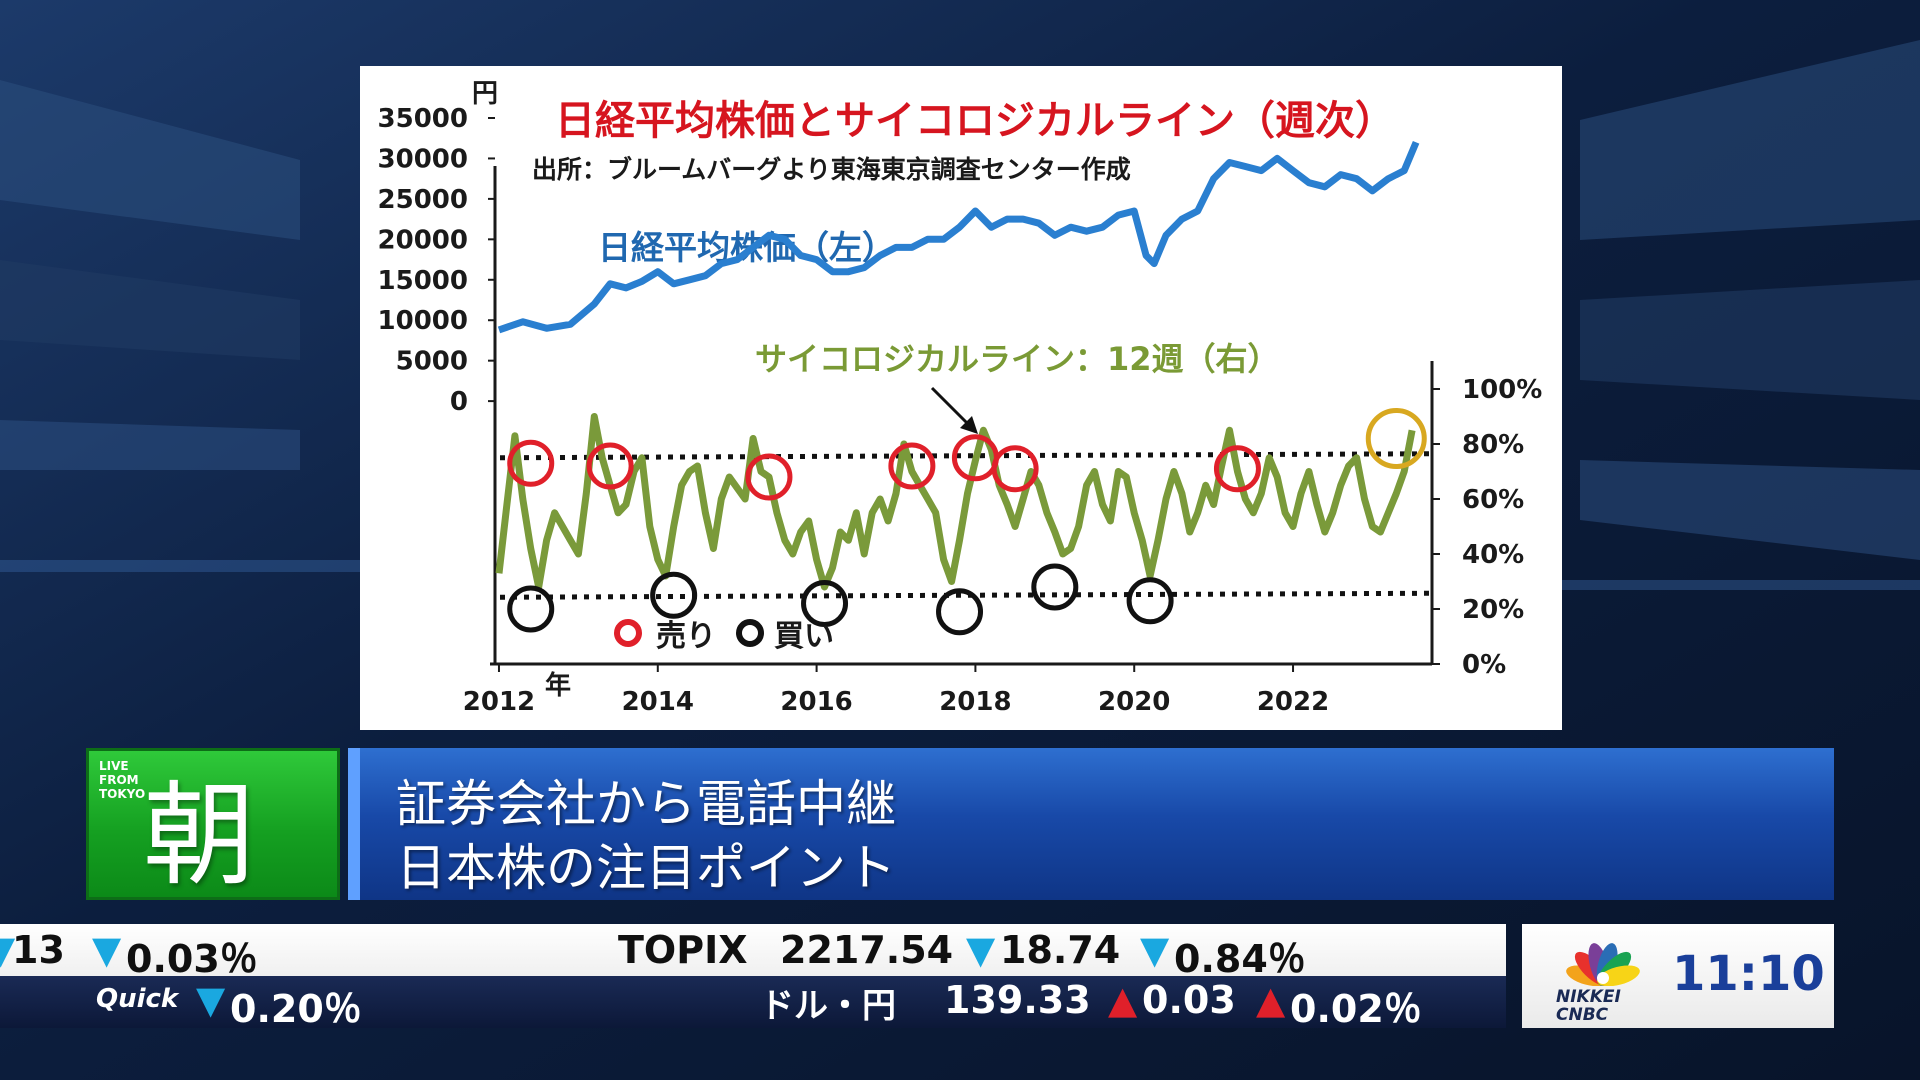 Image resolution: width=1920 pixels, height=1080 pixels. I want to click on legend-sell-marker, so click(628, 633).